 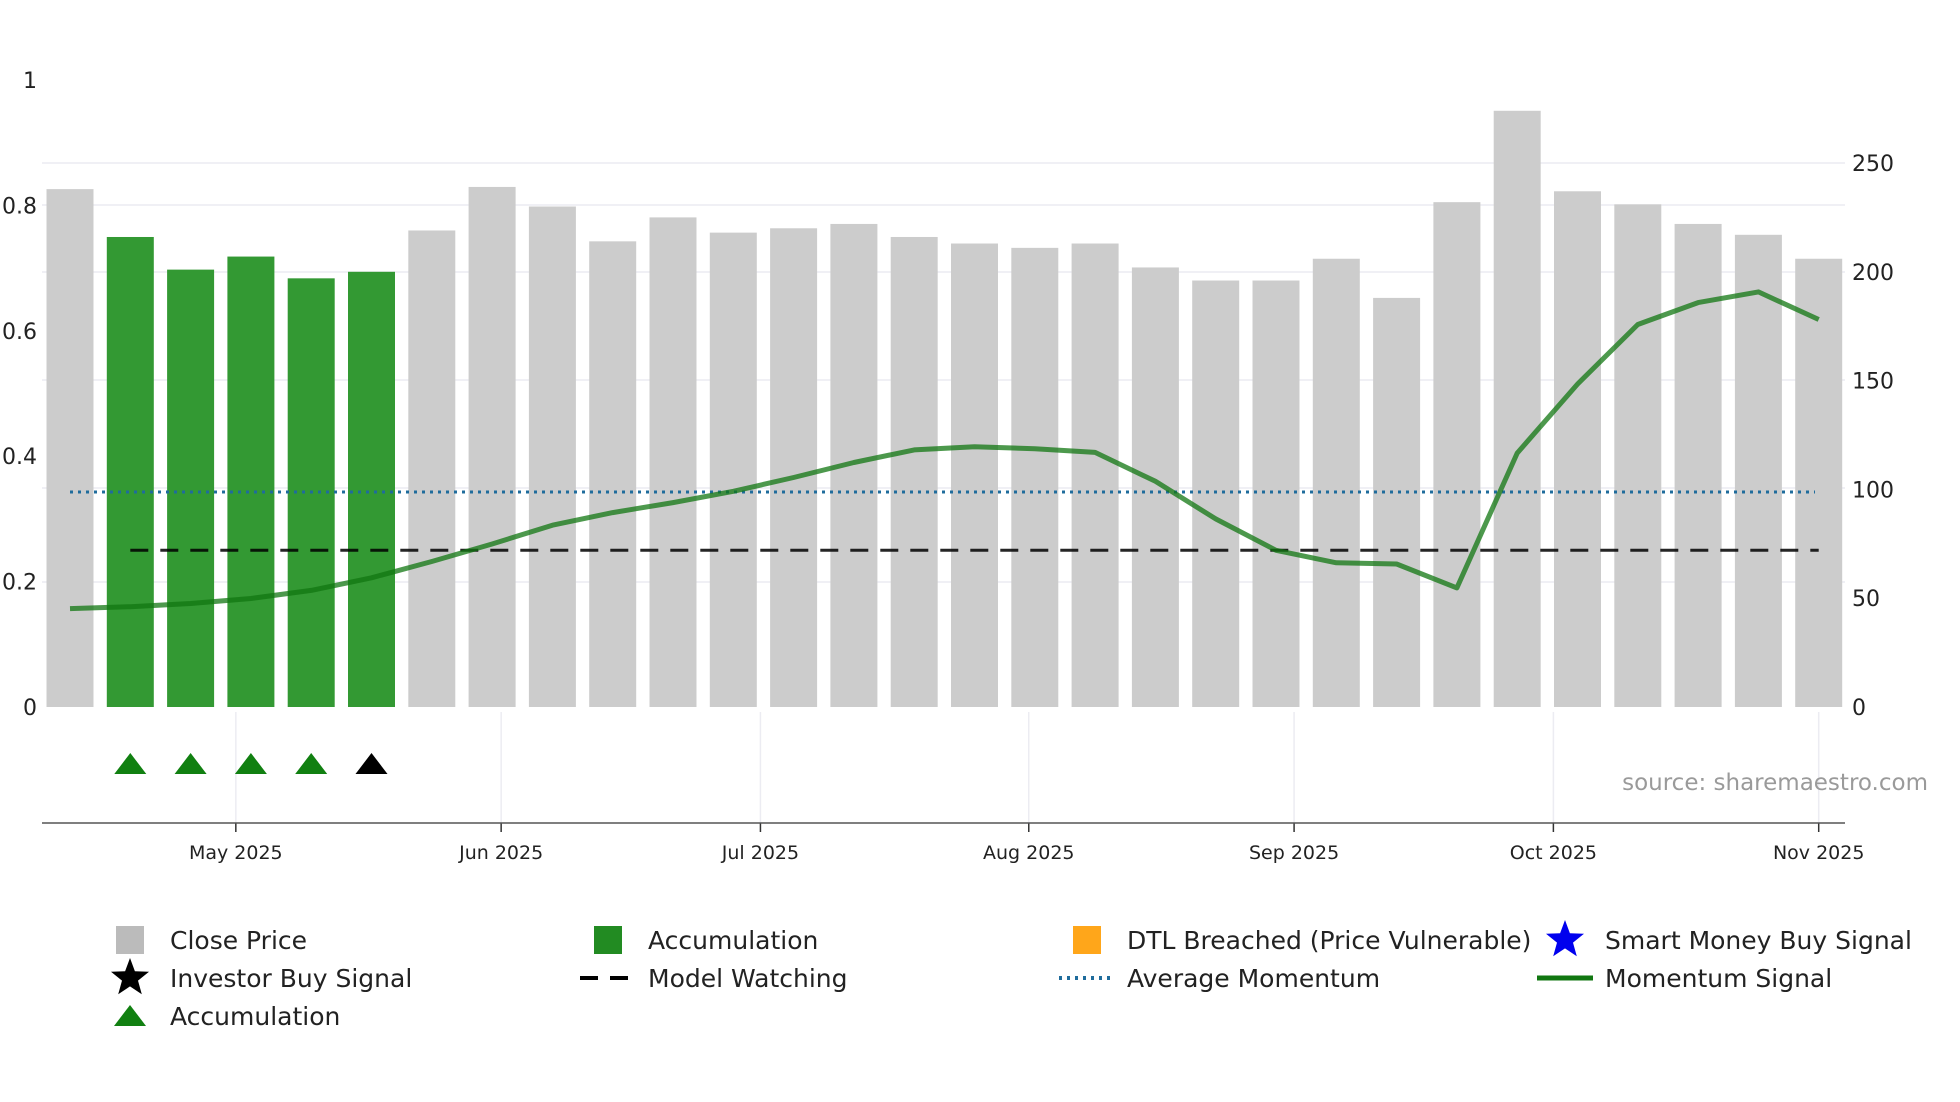 I want to click on x-axis-tick: May 2025, so click(x=236, y=853).